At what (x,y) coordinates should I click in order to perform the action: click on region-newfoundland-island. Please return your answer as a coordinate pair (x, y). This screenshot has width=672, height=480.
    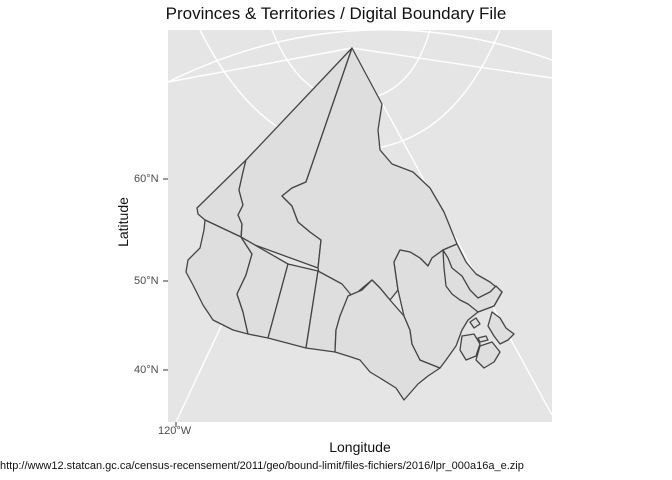
    Looking at the image, I should click on (501, 328).